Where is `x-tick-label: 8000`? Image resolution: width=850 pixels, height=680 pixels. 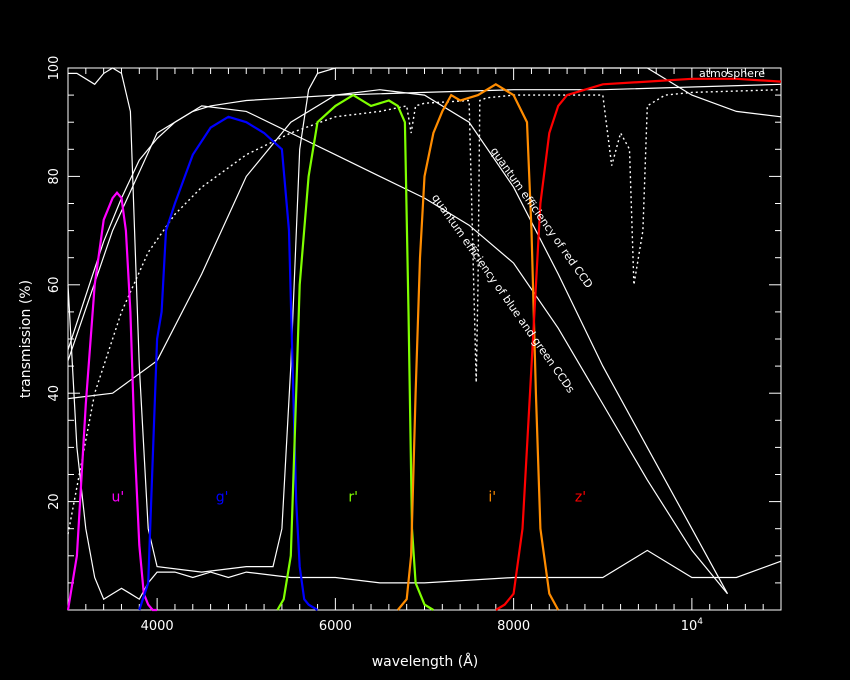 x-tick-label: 8000 is located at coordinates (513, 626).